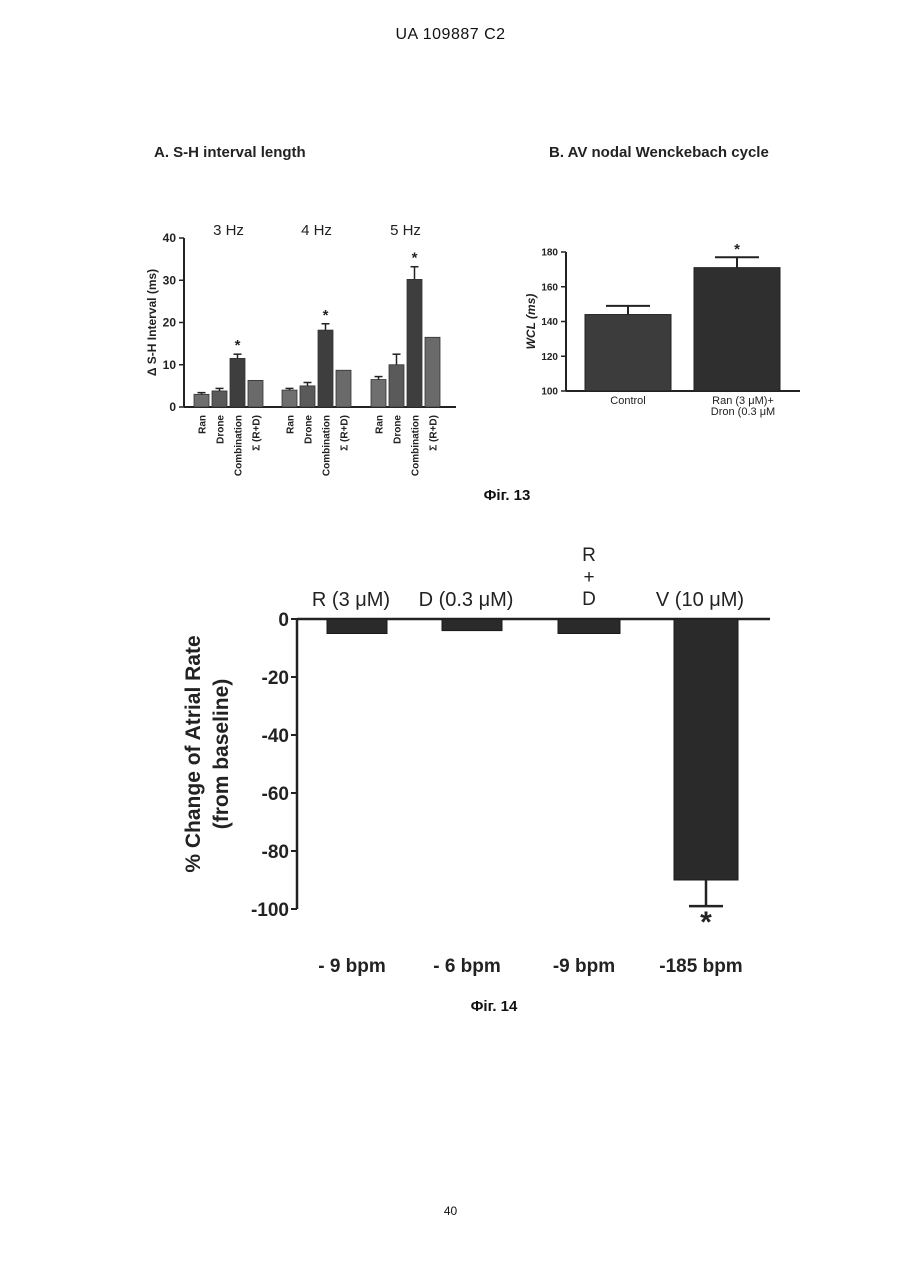  Describe the element at coordinates (170, 280) in the screenshot. I see `y-tick-label: 30` at that location.